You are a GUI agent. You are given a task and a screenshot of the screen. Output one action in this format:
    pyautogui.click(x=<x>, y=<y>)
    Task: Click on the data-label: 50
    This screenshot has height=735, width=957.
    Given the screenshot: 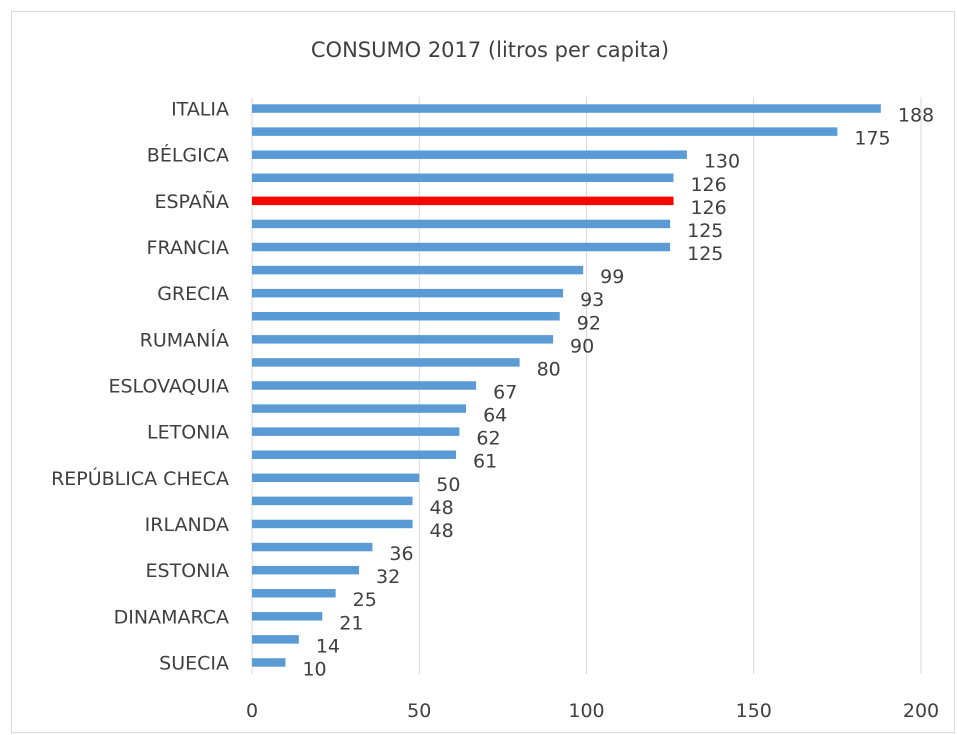 What is the action you would take?
    pyautogui.click(x=448, y=485)
    